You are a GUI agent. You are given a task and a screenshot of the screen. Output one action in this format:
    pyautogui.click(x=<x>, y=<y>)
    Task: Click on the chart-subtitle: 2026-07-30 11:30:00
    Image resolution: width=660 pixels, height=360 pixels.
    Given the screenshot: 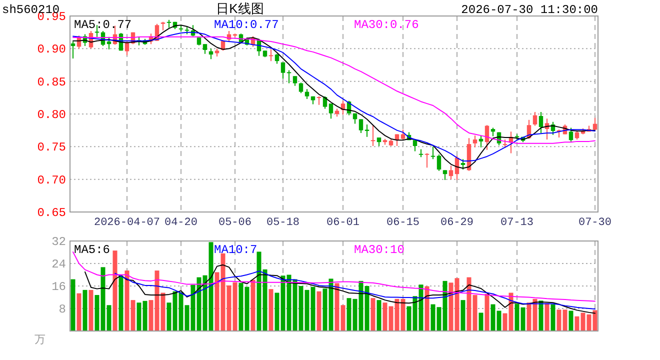 What is the action you would take?
    pyautogui.click(x=529, y=10)
    